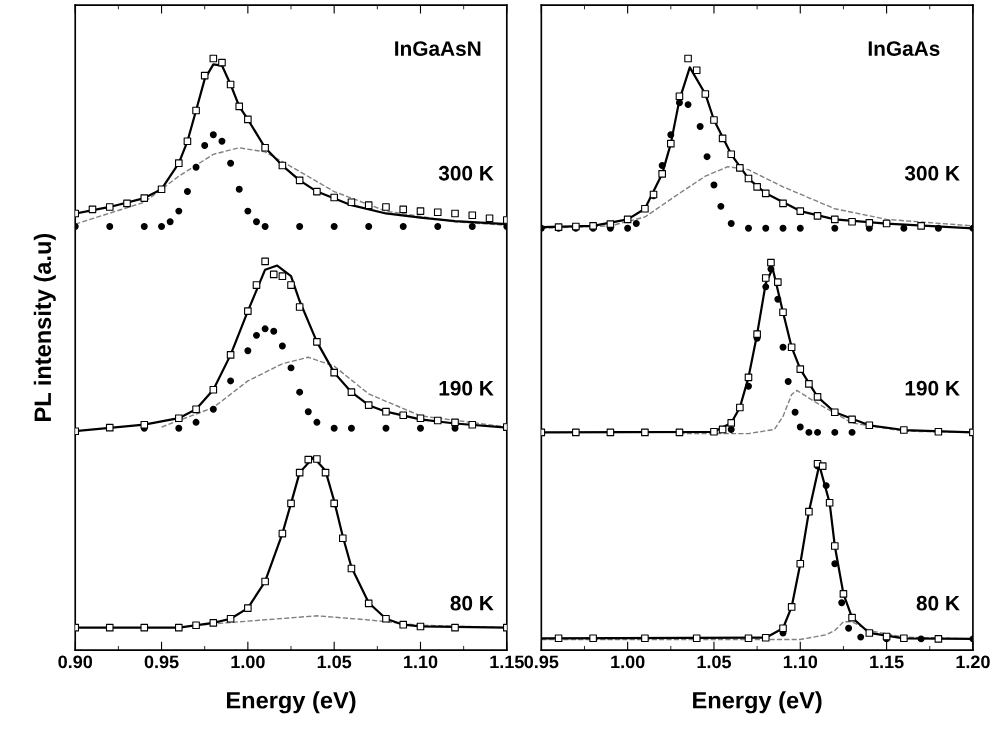 The height and width of the screenshot is (743, 1003). I want to click on x-tick-label: 1.20, so click(973, 662).